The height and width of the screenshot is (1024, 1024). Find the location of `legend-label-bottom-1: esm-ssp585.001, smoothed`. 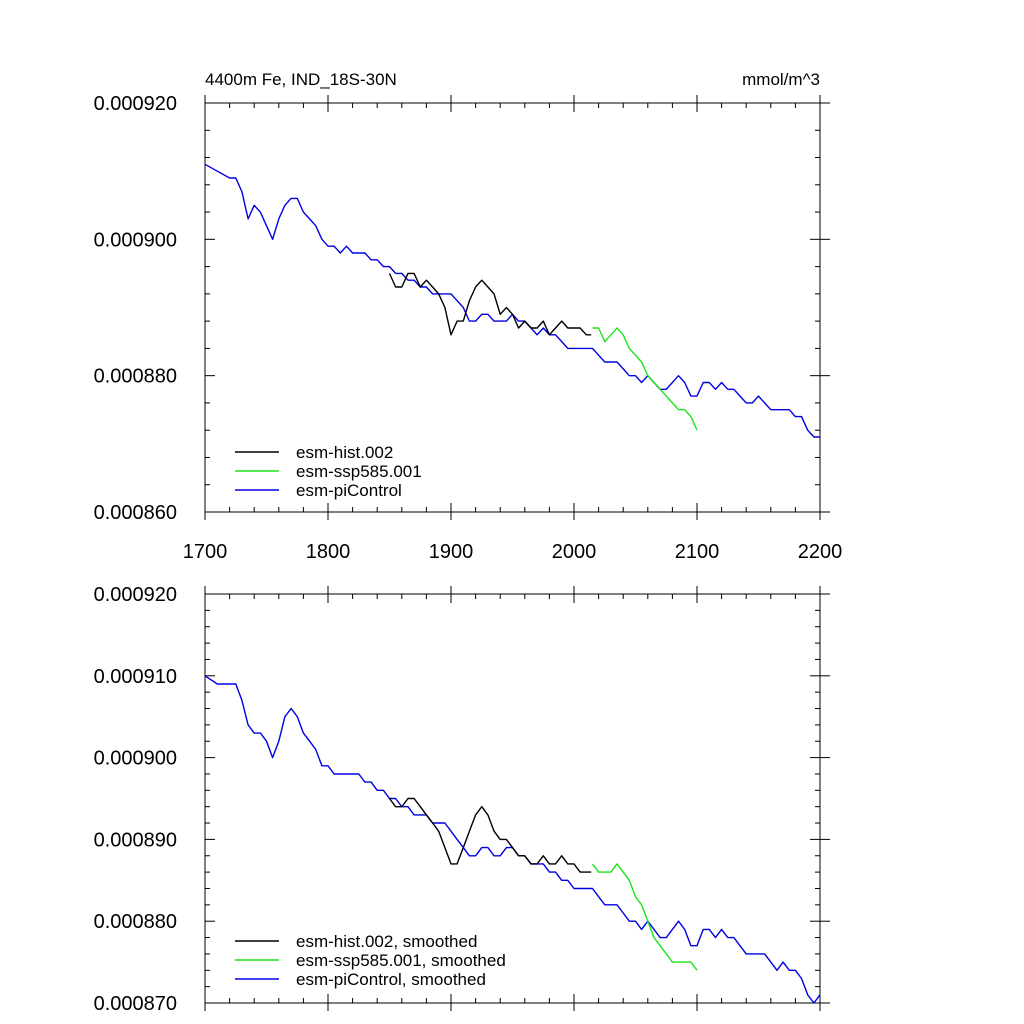

legend-label-bottom-1: esm-ssp585.001, smoothed is located at coordinates (401, 960).